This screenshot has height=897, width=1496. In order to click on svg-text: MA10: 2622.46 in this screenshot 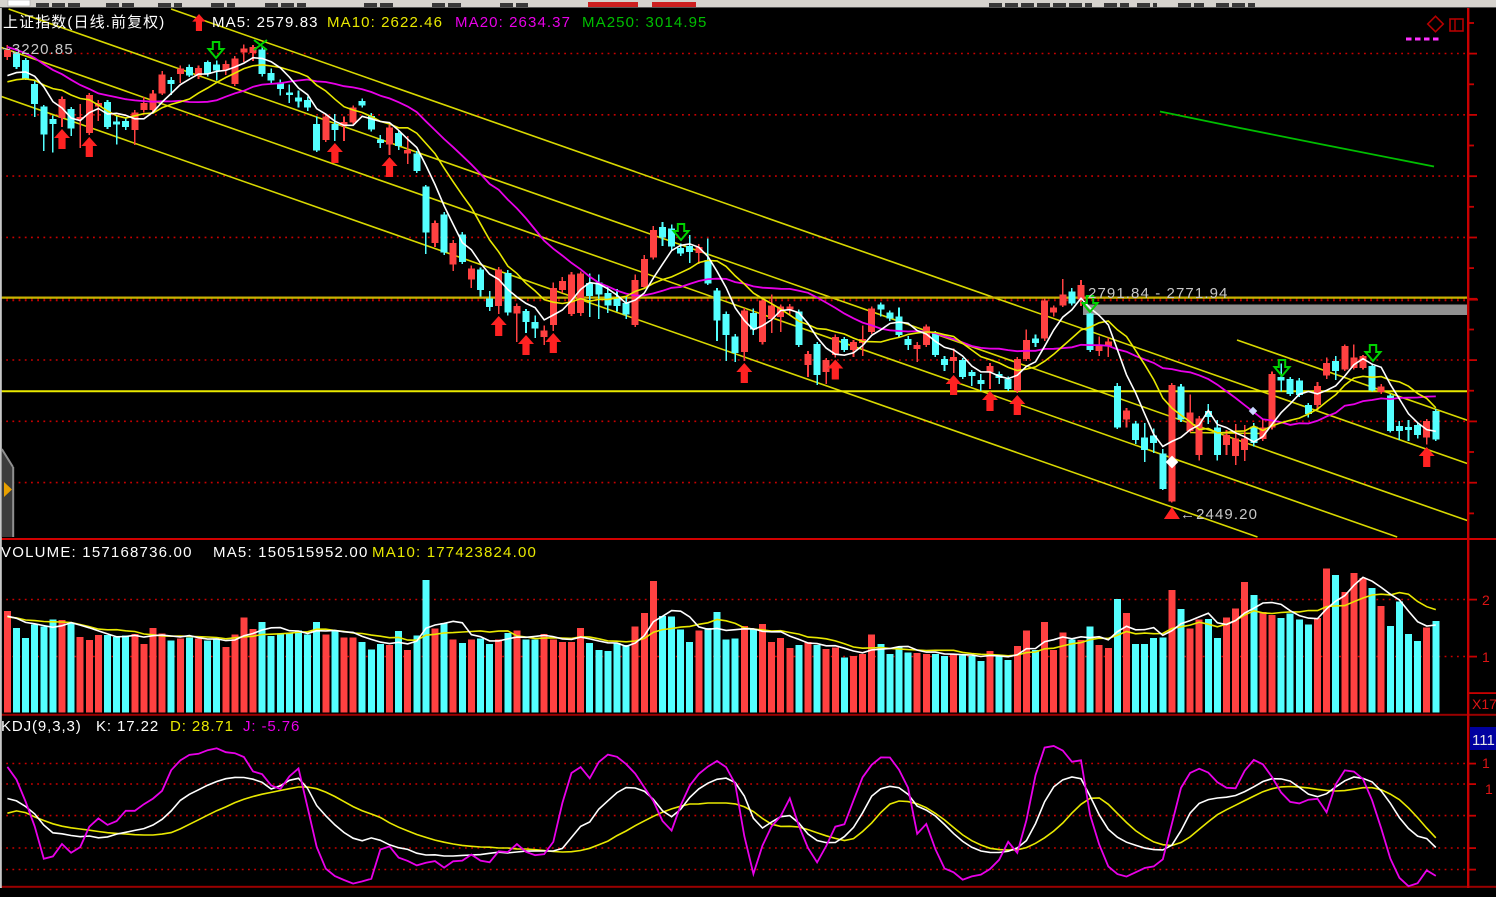, I will do `click(385, 22)`.